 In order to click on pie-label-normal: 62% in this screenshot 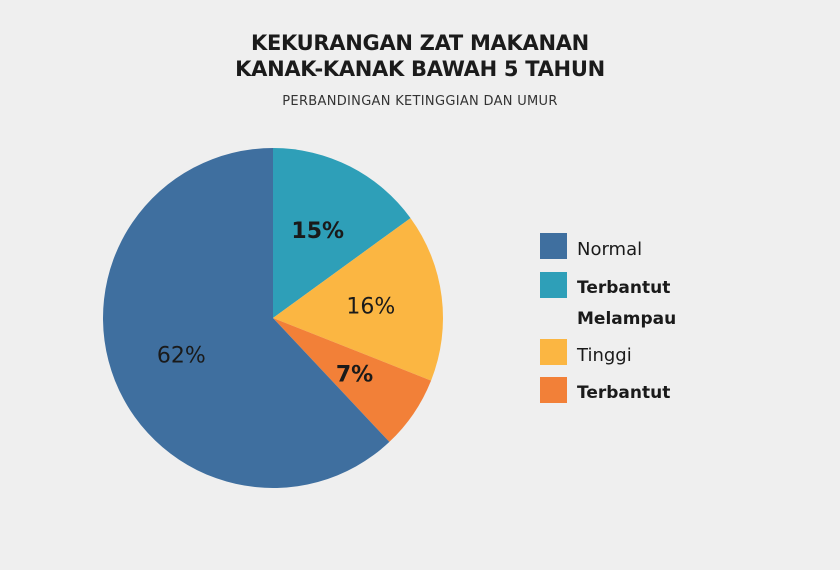, I will do `click(181, 355)`.